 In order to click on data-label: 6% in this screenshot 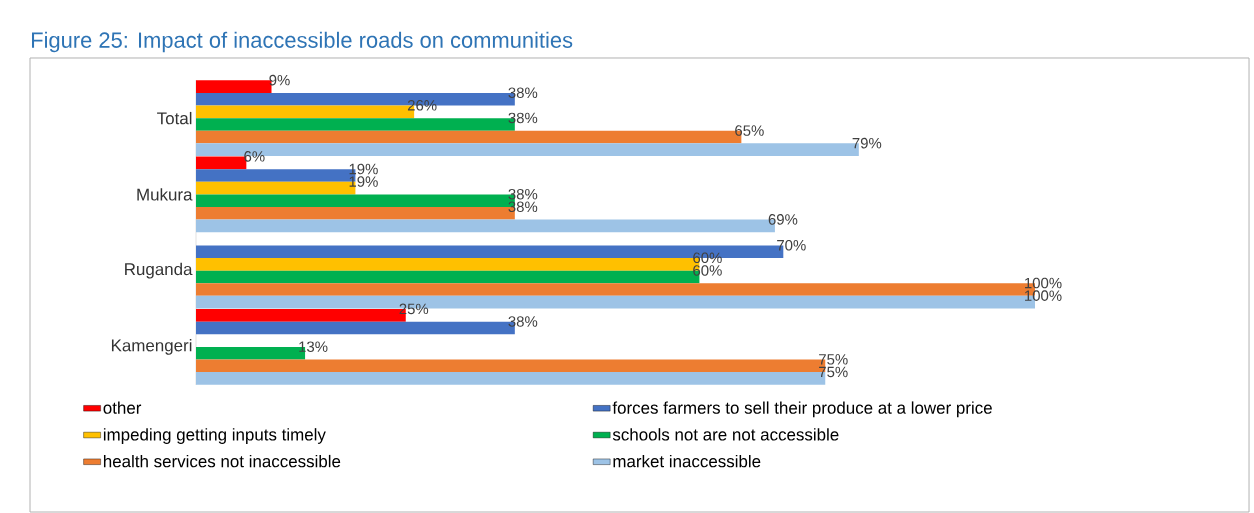, I will do `click(254, 156)`.